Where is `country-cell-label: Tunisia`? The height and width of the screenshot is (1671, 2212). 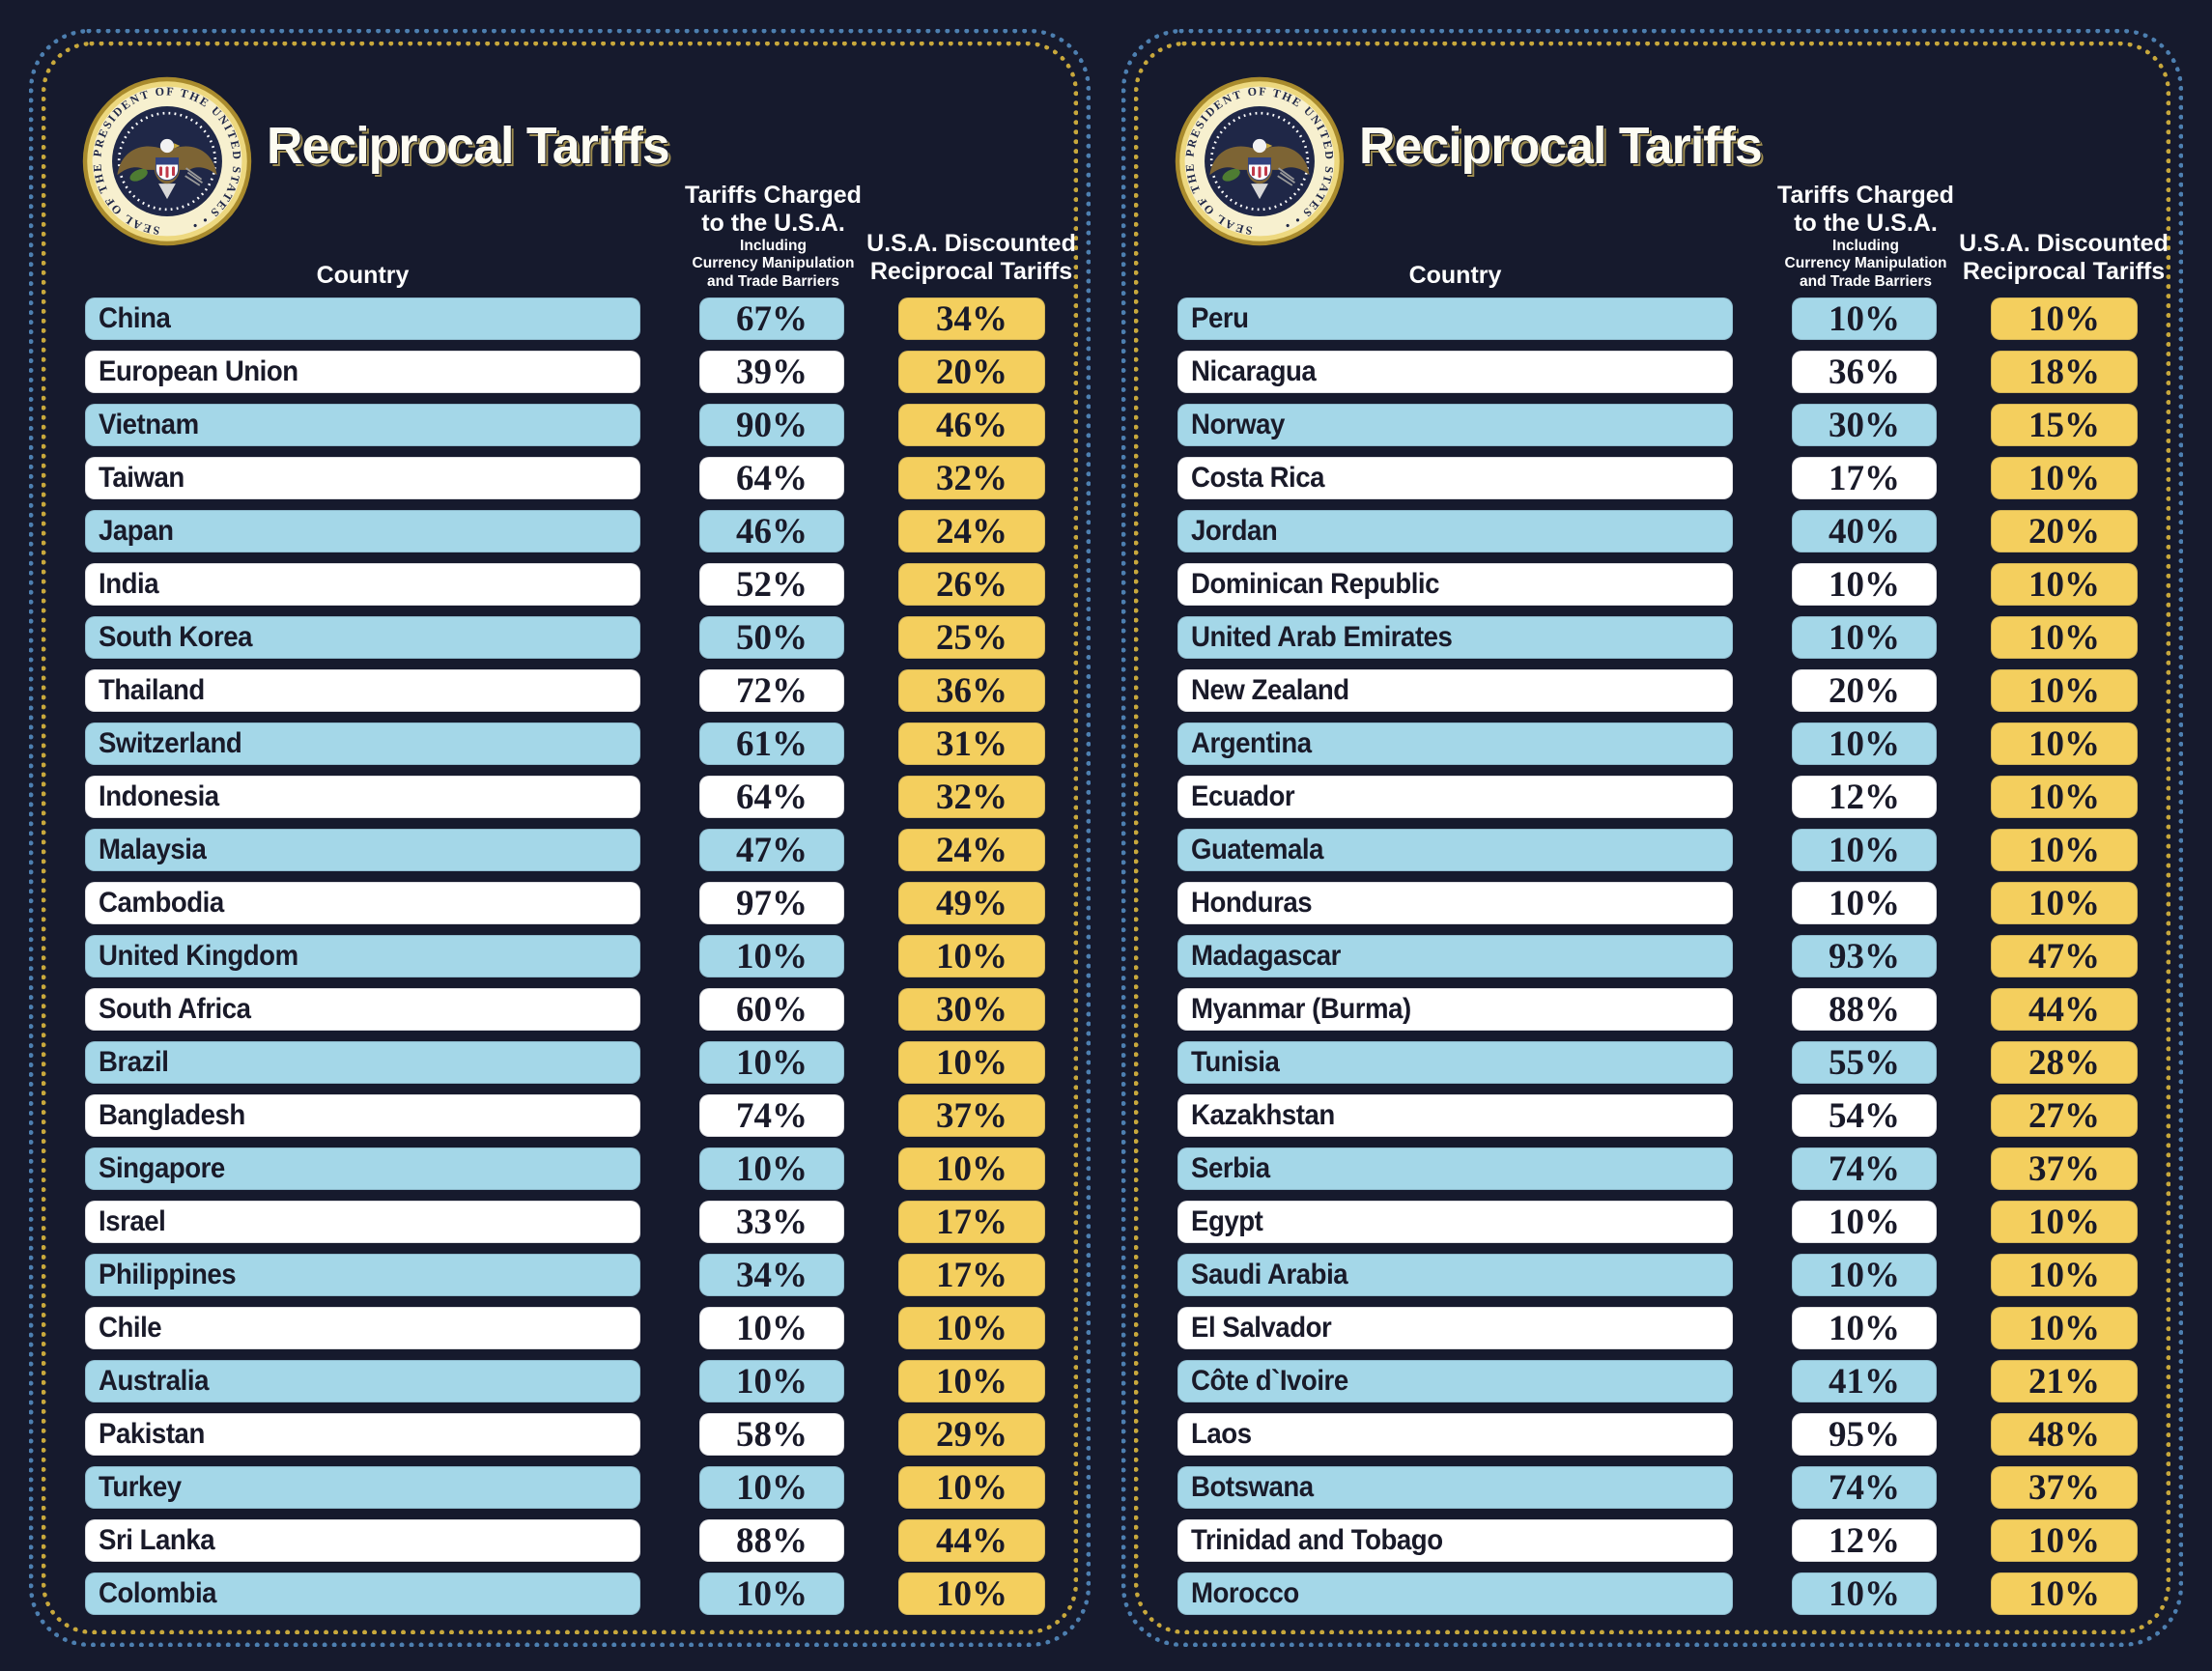 country-cell-label: Tunisia is located at coordinates (1235, 1062).